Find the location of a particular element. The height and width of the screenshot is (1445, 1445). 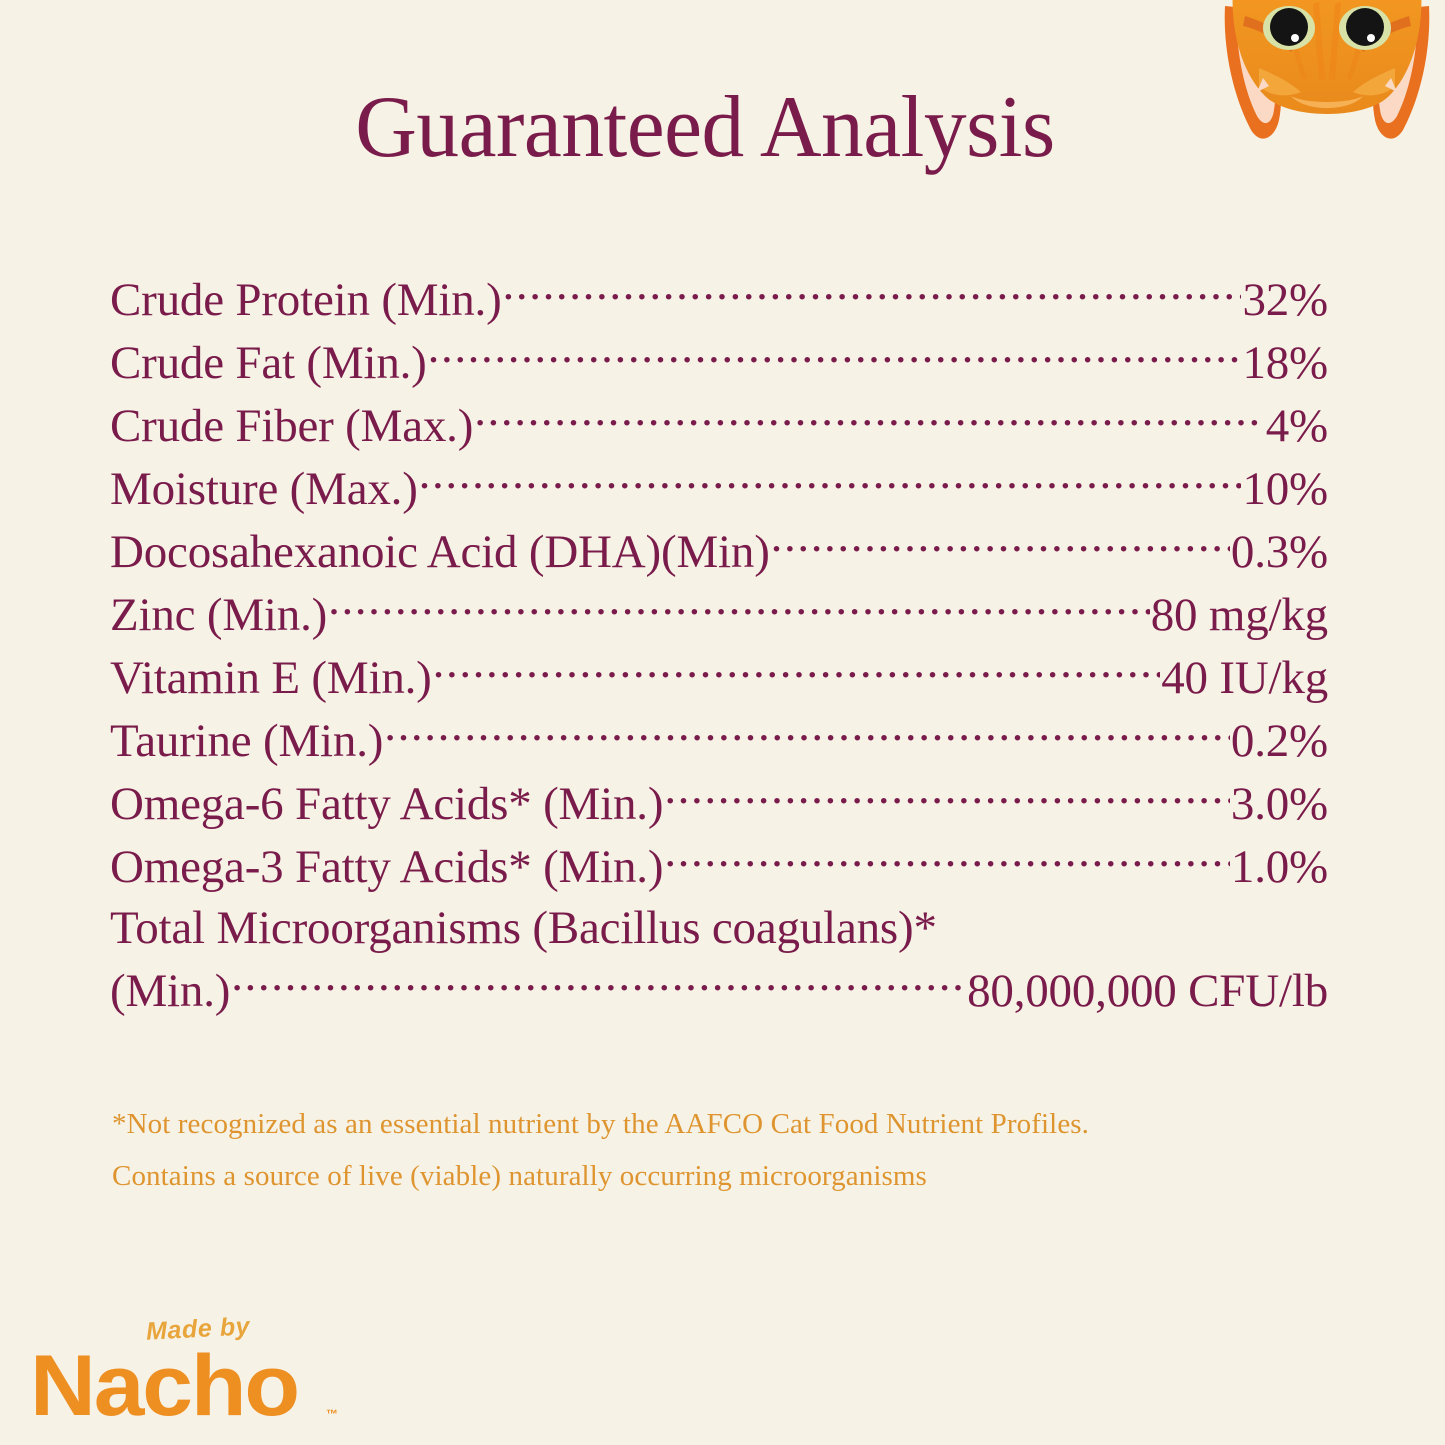

analysis-row-label: (Min.) is located at coordinates (170, 991).